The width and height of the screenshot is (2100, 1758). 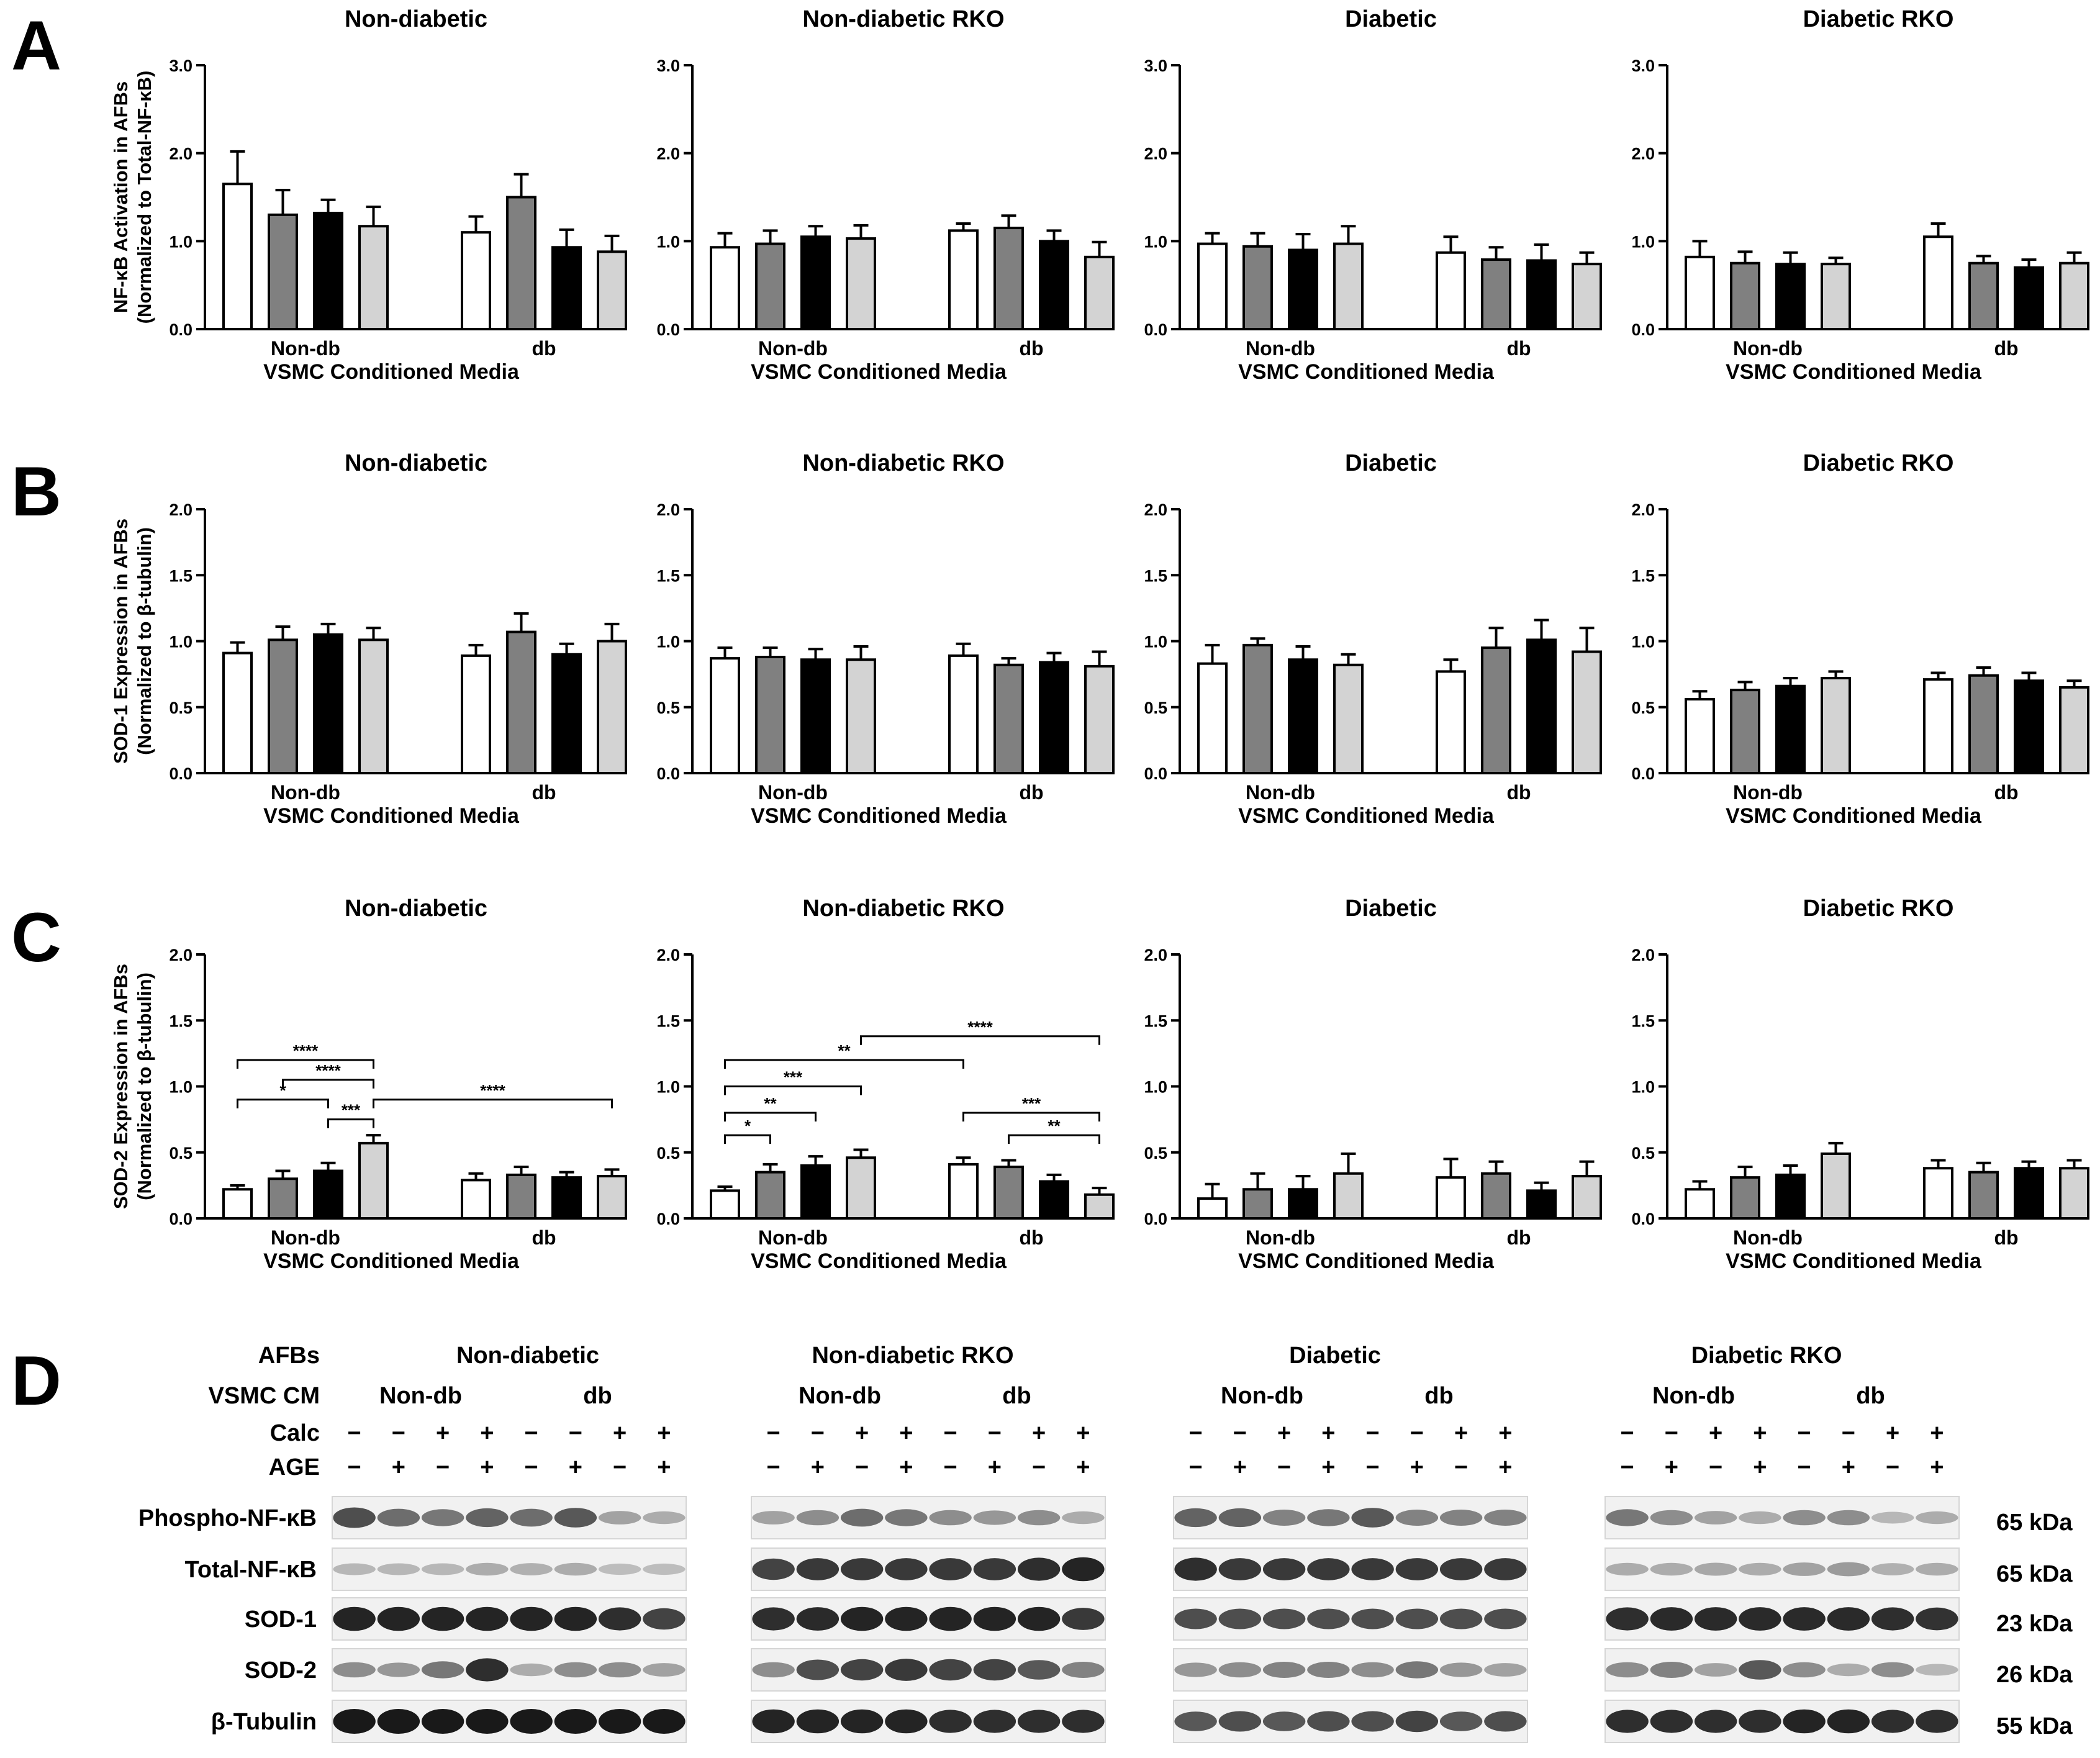 I want to click on significance-label: ****, so click(x=328, y=1071).